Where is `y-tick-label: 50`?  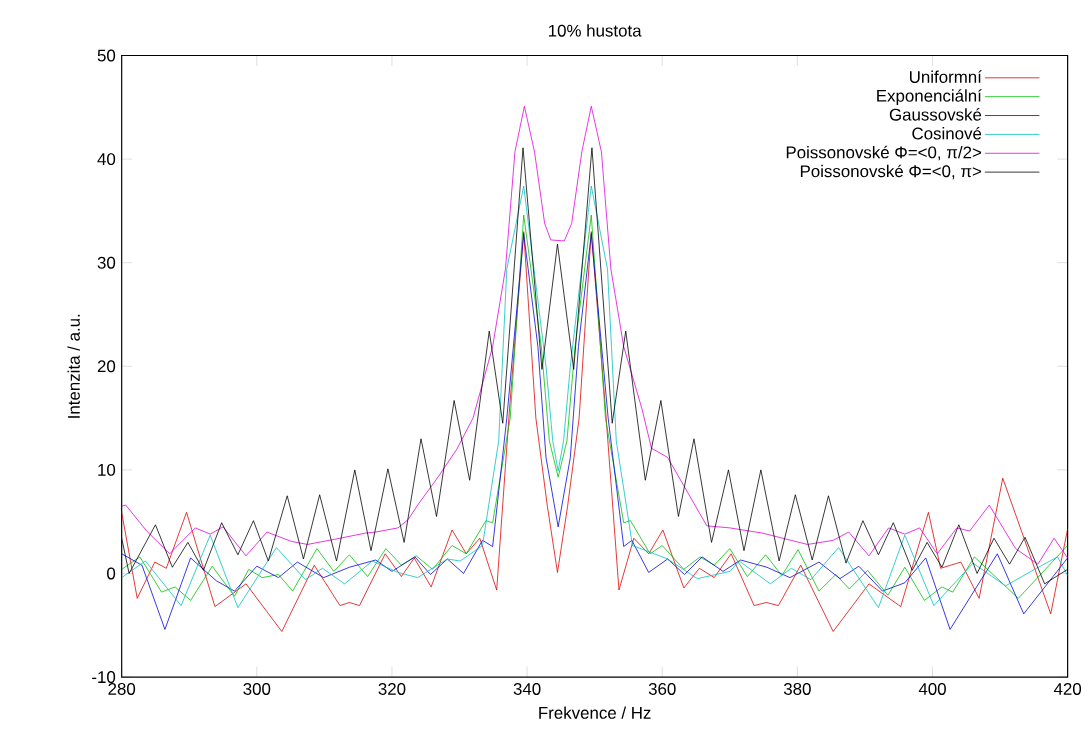 y-tick-label: 50 is located at coordinates (106, 55).